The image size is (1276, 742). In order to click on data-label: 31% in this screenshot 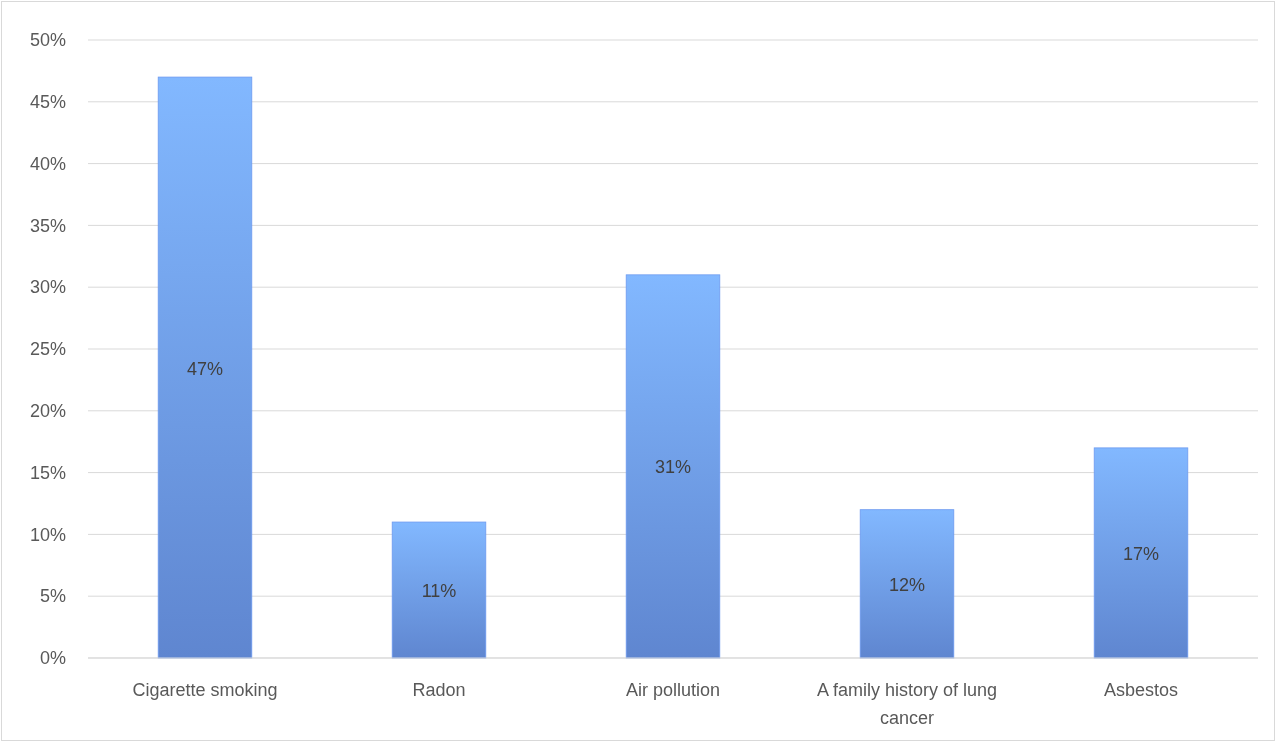, I will do `click(673, 467)`.